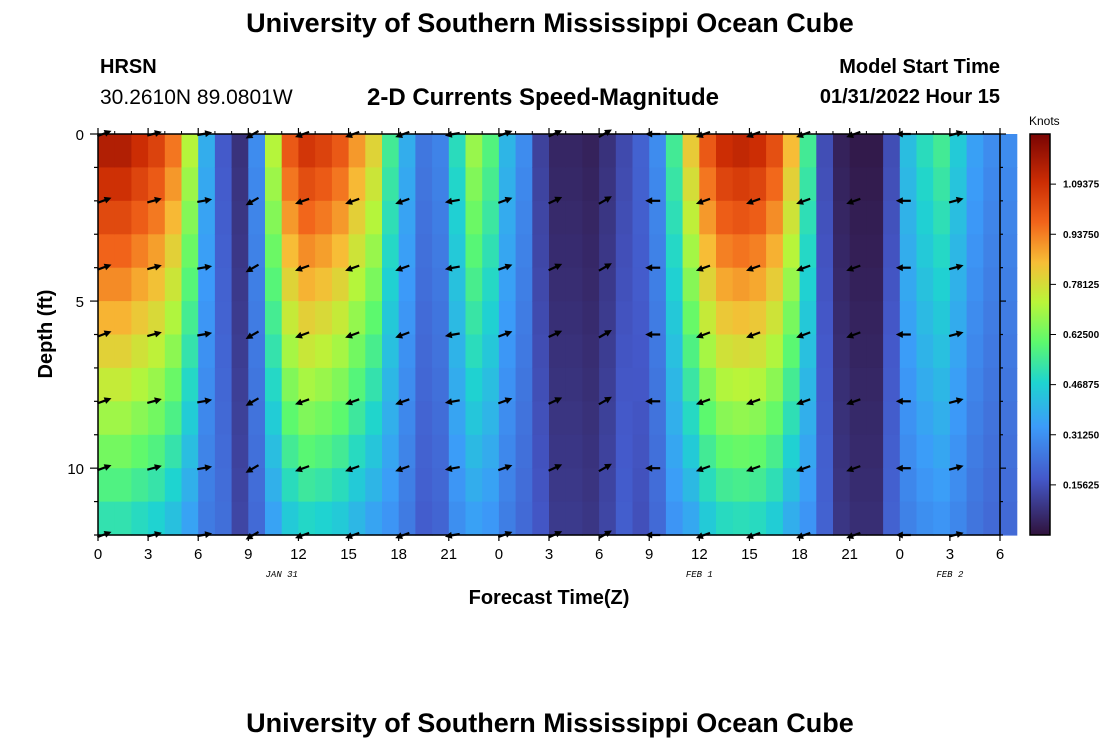 The image size is (1100, 750). What do you see at coordinates (1081, 285) in the screenshot?
I see `colorbar-tick-label: 0.78125` at bounding box center [1081, 285].